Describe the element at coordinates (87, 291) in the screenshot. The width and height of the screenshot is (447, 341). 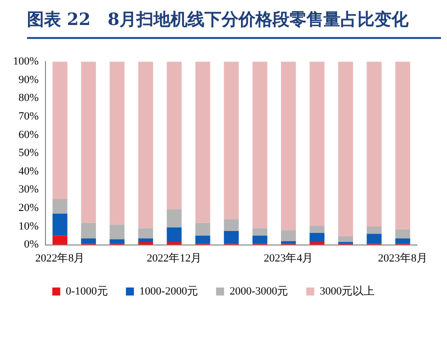
I see `legend-label: 0-1000元` at that location.